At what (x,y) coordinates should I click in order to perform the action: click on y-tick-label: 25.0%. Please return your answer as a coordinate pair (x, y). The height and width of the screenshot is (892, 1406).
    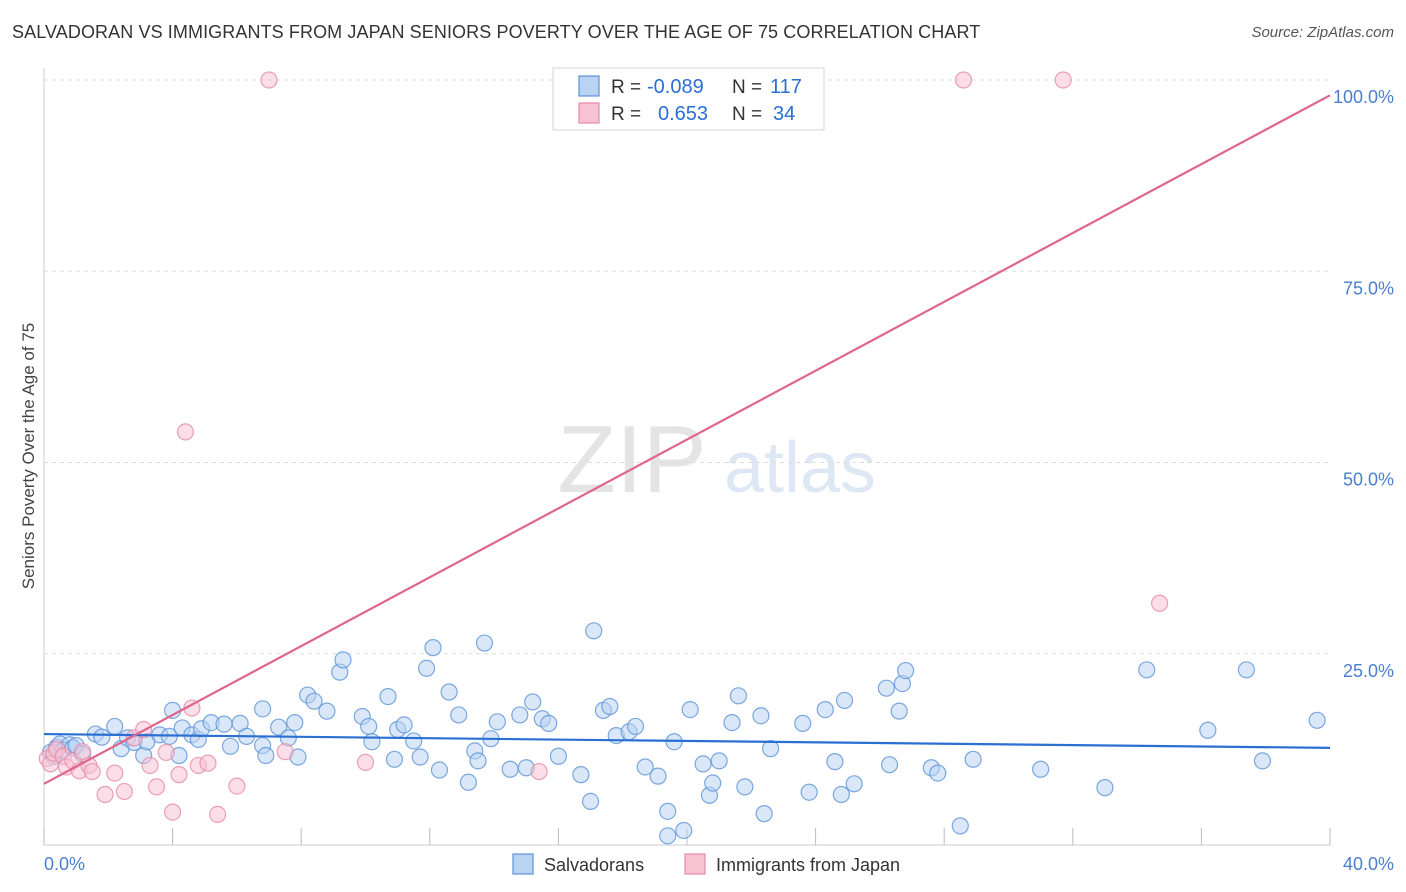
    Looking at the image, I should click on (1368, 671).